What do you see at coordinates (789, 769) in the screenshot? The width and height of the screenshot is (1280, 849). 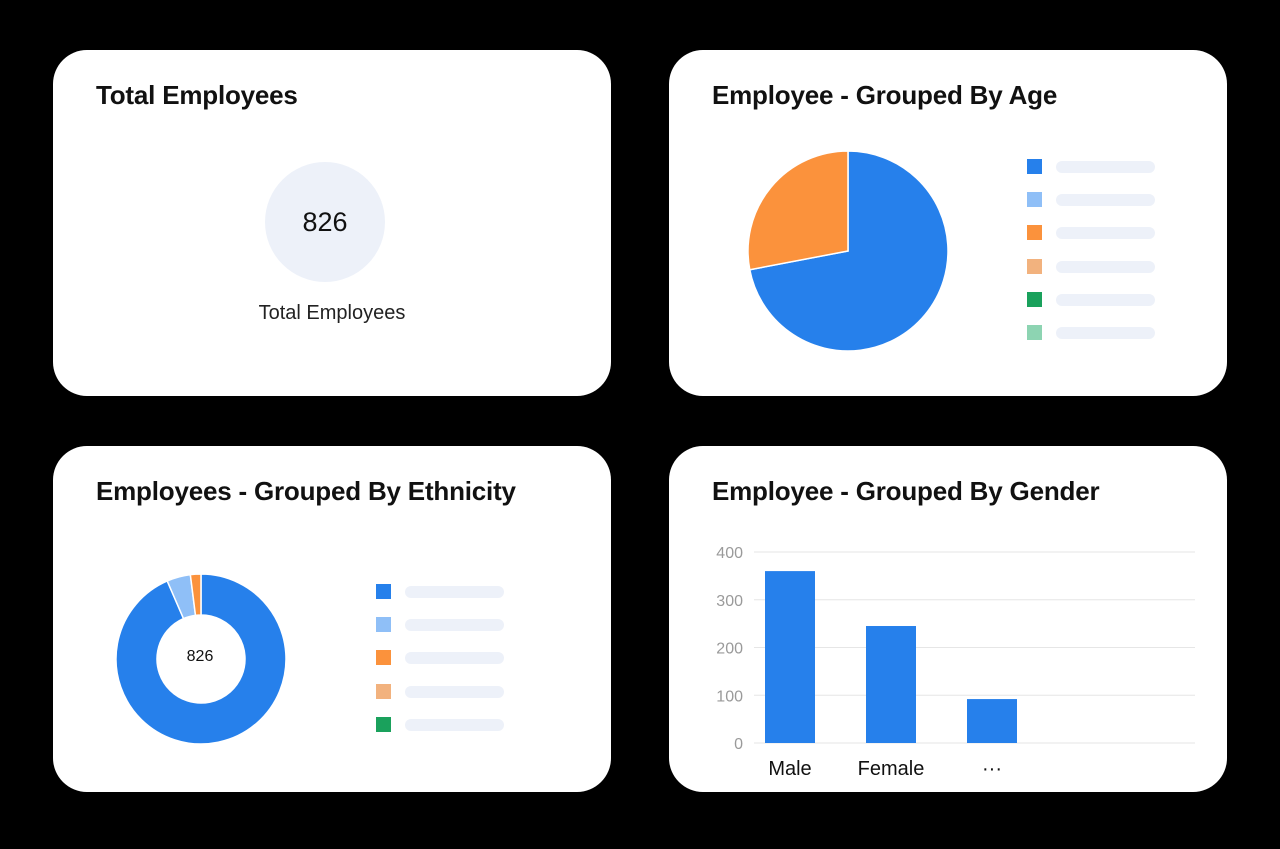 I see `x-tick-label: Male` at bounding box center [789, 769].